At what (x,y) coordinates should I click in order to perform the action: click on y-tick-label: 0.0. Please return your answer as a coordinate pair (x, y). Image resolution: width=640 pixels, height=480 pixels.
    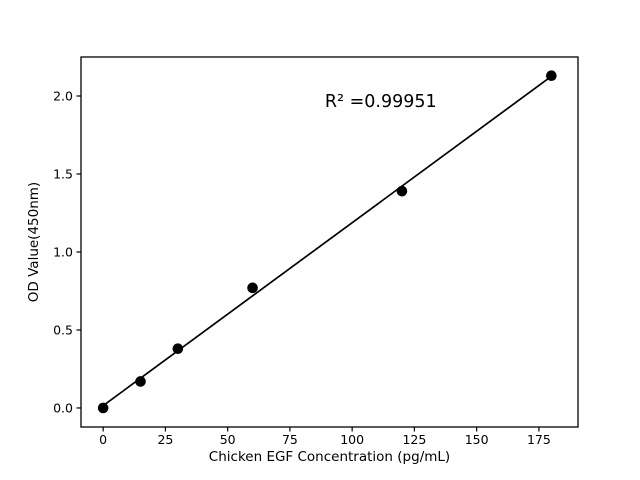
    Looking at the image, I should click on (63, 407).